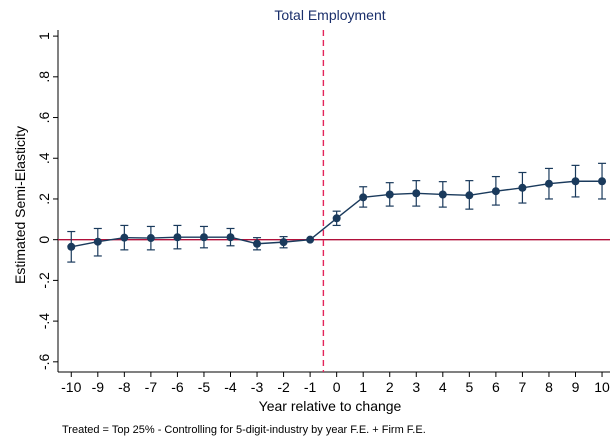 The image size is (610, 438). I want to click on x-tick-label: 1, so click(363, 387).